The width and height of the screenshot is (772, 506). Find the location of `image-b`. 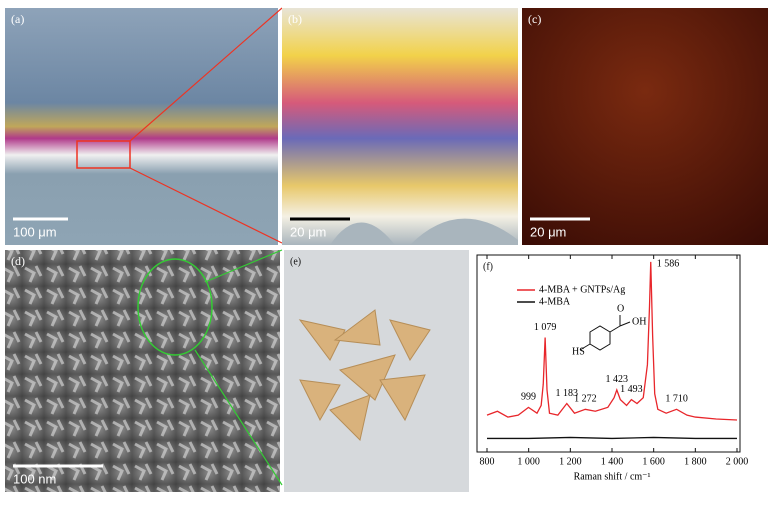

image-b is located at coordinates (400, 126).